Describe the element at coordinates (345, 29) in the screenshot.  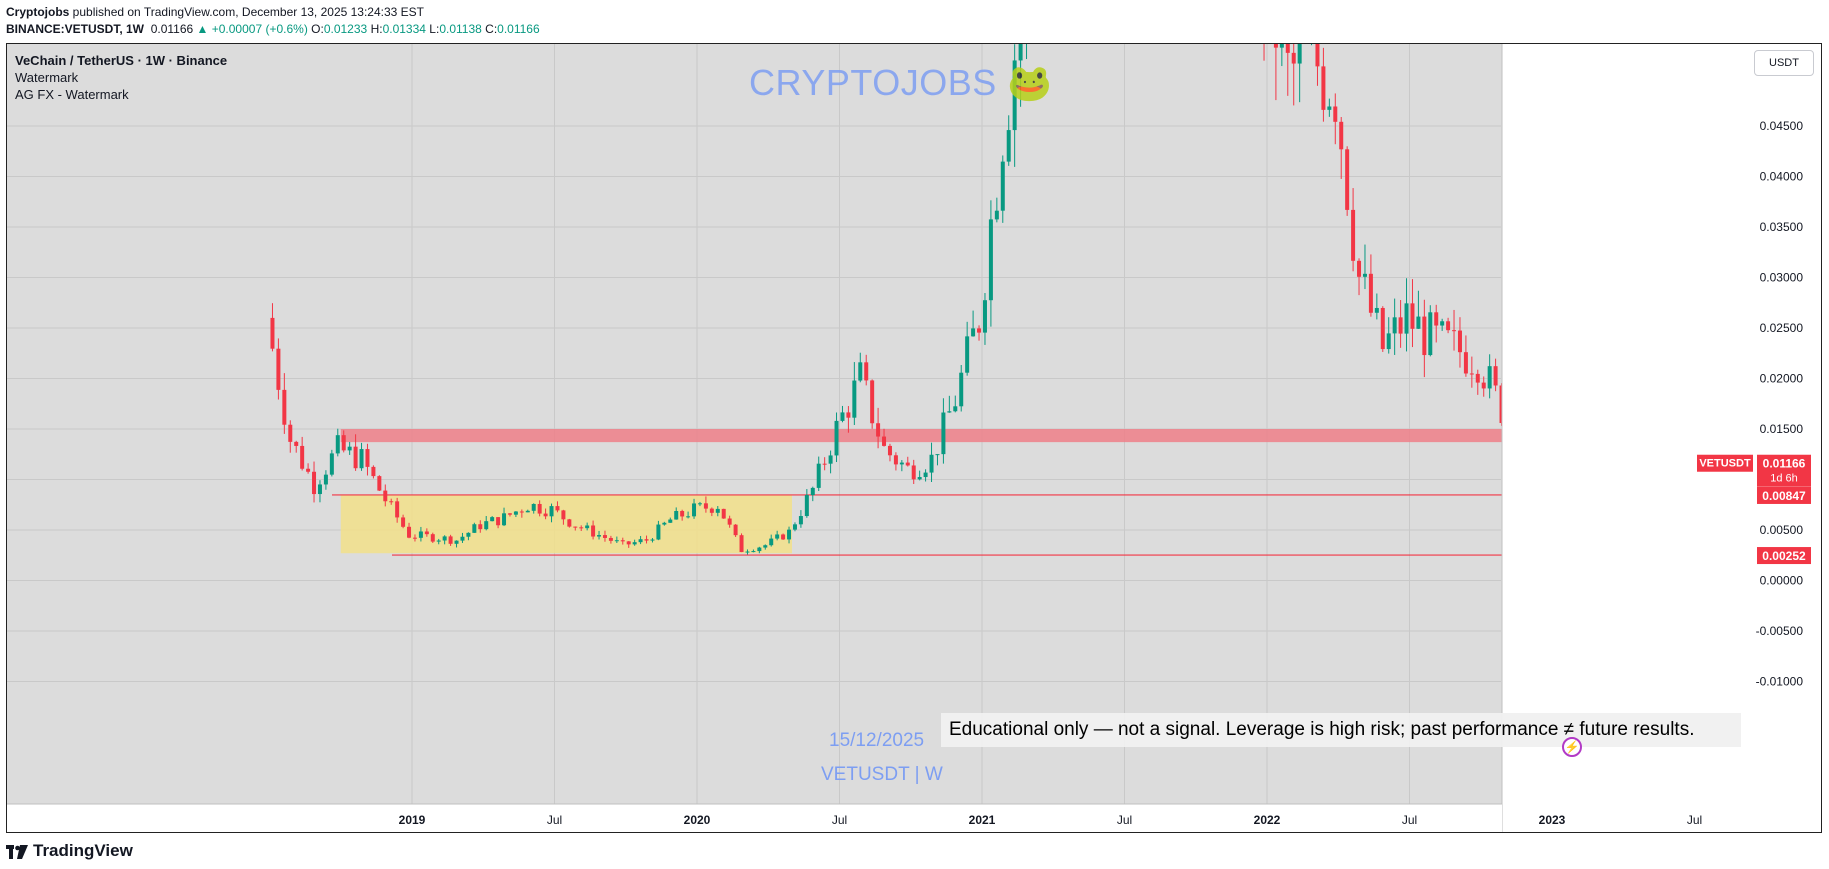
I see `o-value: 0.01233` at that location.